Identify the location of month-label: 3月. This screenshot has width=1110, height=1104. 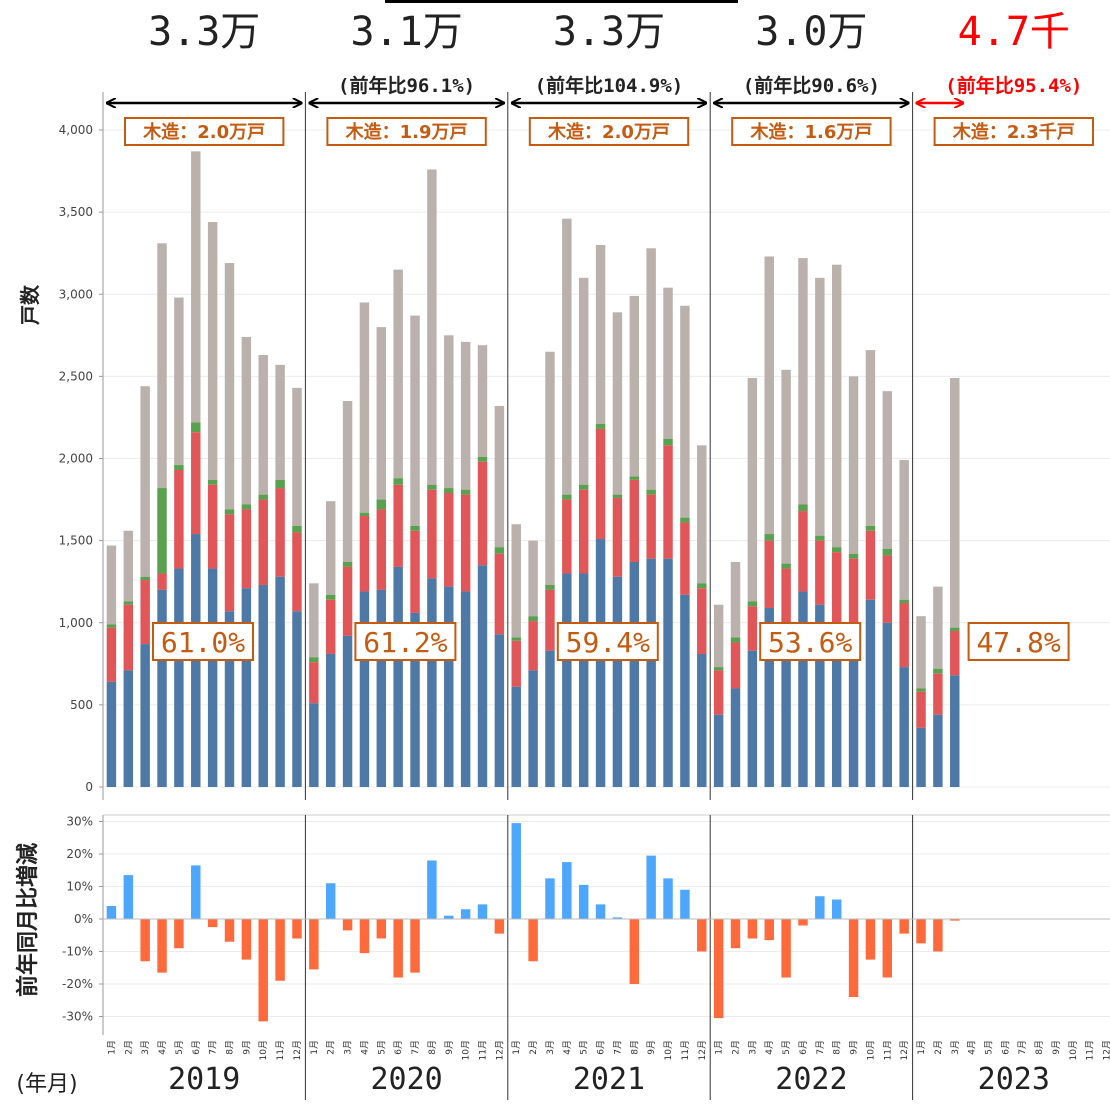
(348, 1047).